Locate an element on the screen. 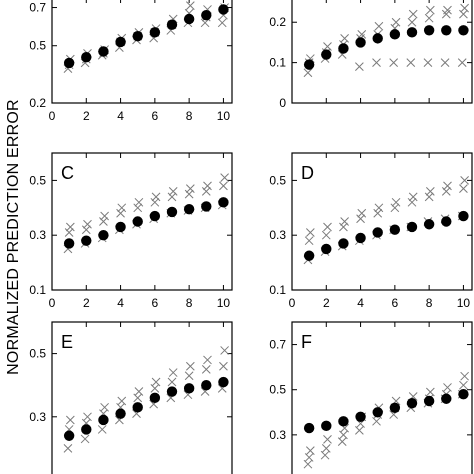 This screenshot has width=474, height=474. x-tick-label: 10 is located at coordinates (224, 116).